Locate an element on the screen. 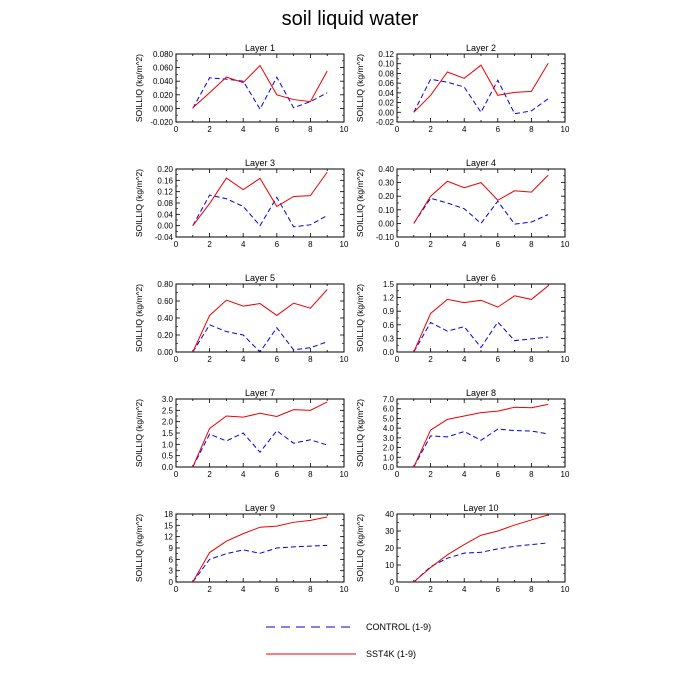  y-tick-label: 0.04 is located at coordinates (165, 214).